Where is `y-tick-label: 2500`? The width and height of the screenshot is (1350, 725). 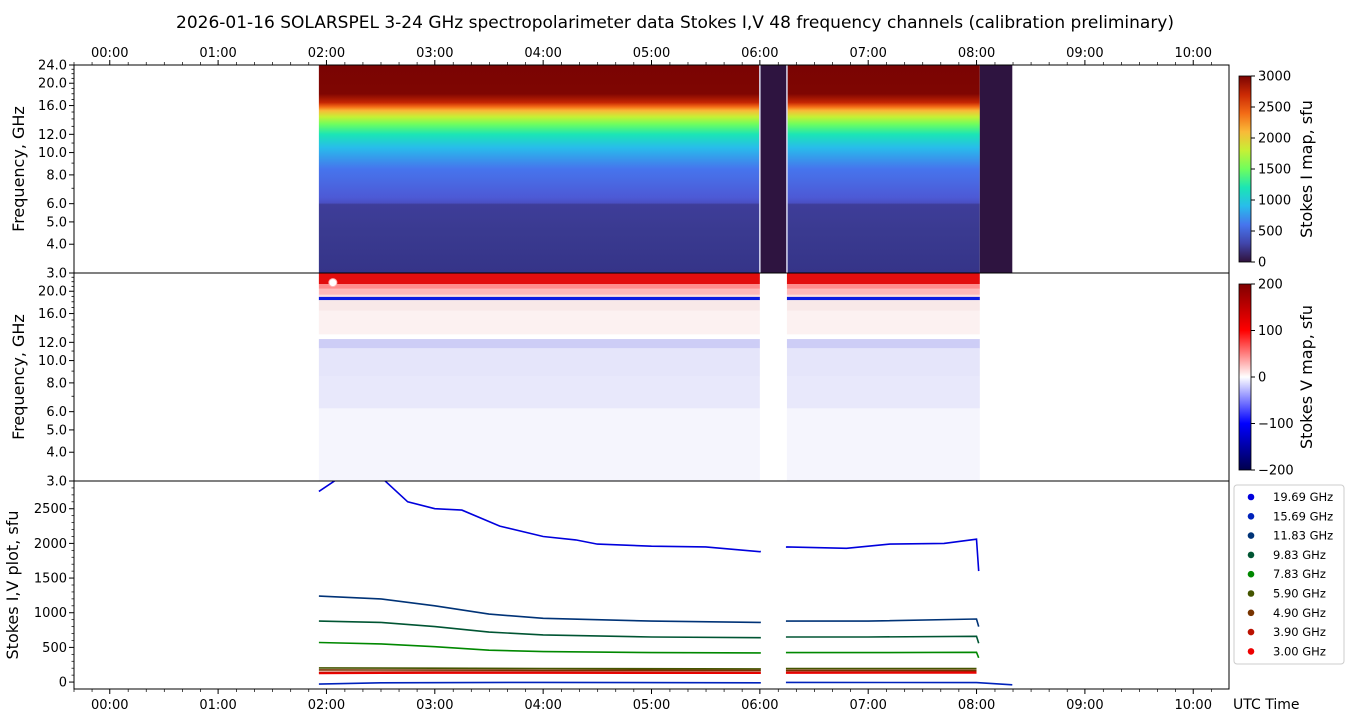 y-tick-label: 2500 is located at coordinates (50, 509).